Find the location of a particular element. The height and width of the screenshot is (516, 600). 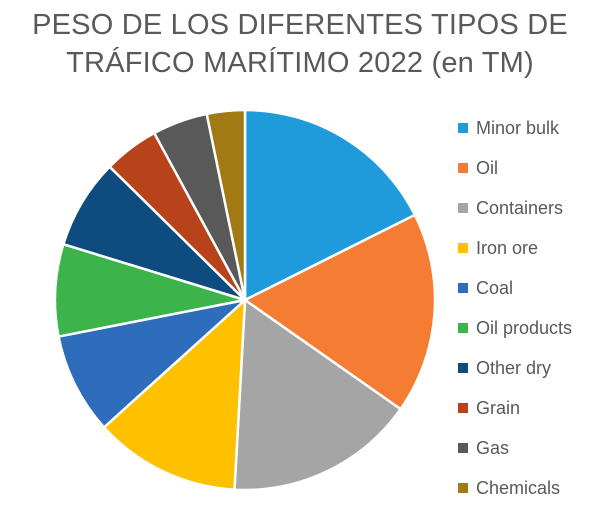

legend-item-gas: Gas is located at coordinates (515, 448).